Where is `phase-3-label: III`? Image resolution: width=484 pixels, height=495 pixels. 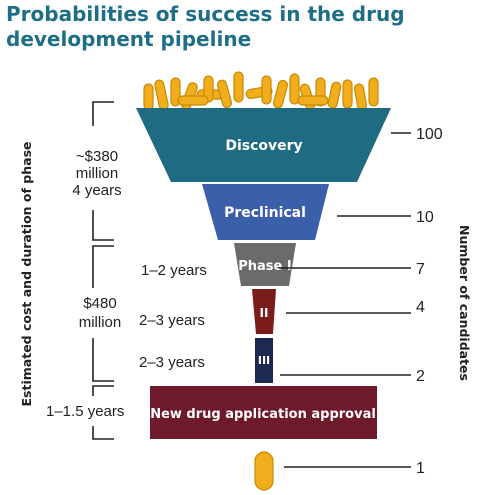 phase-3-label: III is located at coordinates (264, 360).